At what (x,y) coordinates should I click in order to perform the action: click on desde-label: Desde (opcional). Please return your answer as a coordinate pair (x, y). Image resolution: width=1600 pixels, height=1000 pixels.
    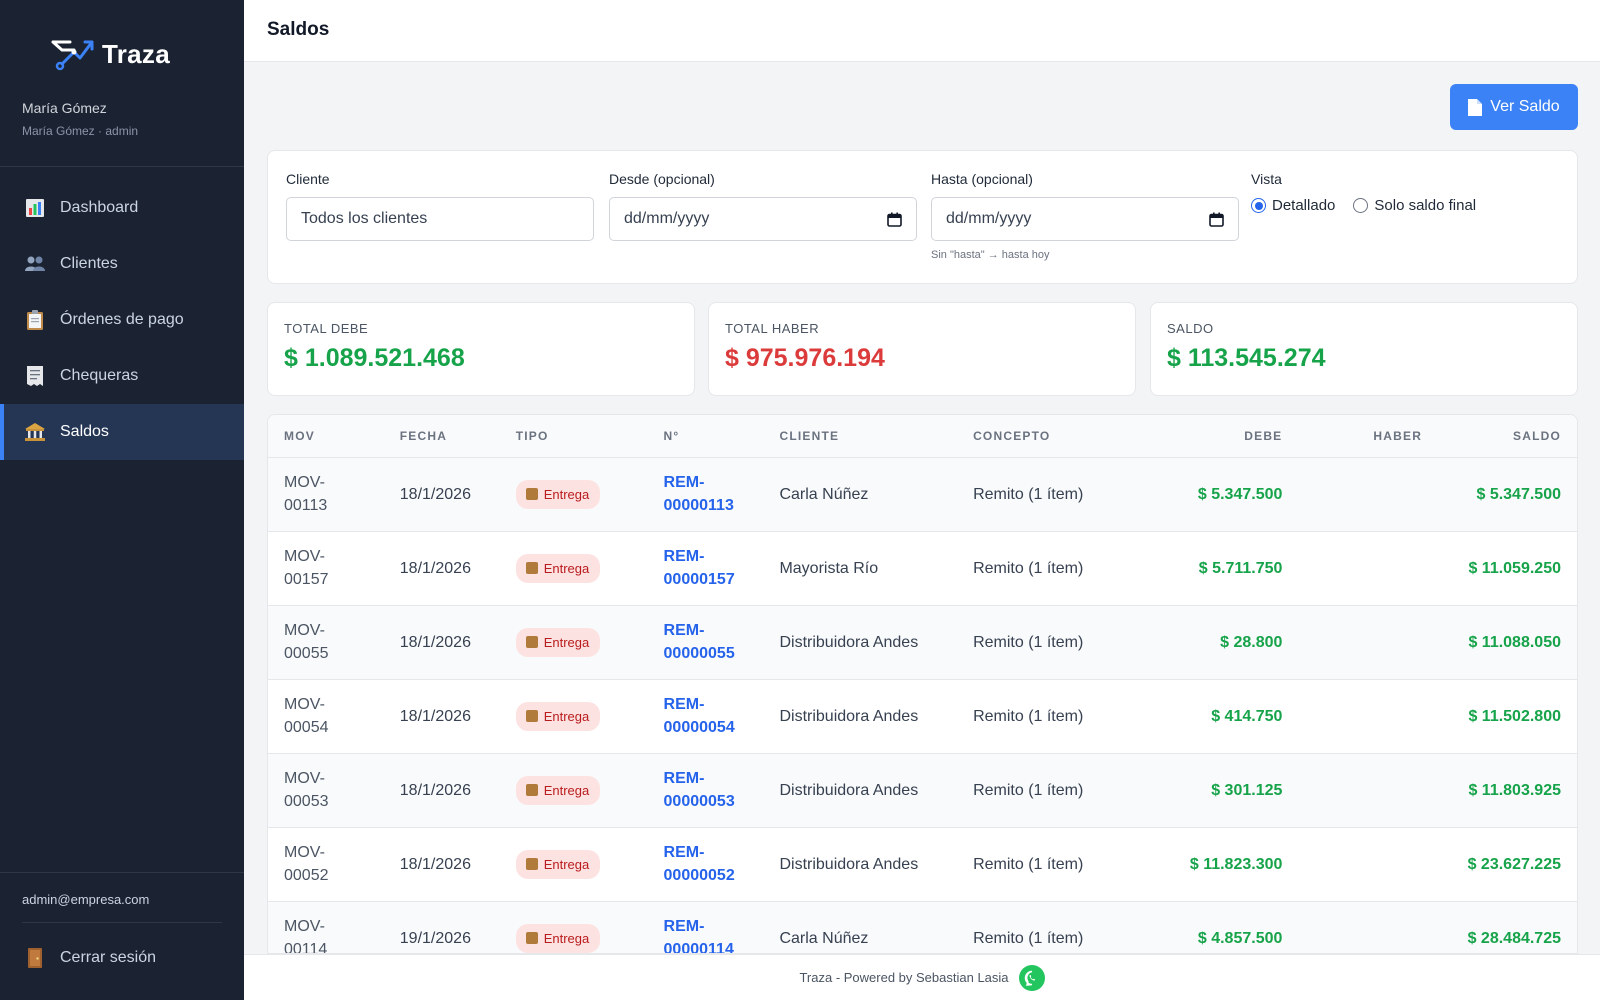
    Looking at the image, I should click on (662, 179).